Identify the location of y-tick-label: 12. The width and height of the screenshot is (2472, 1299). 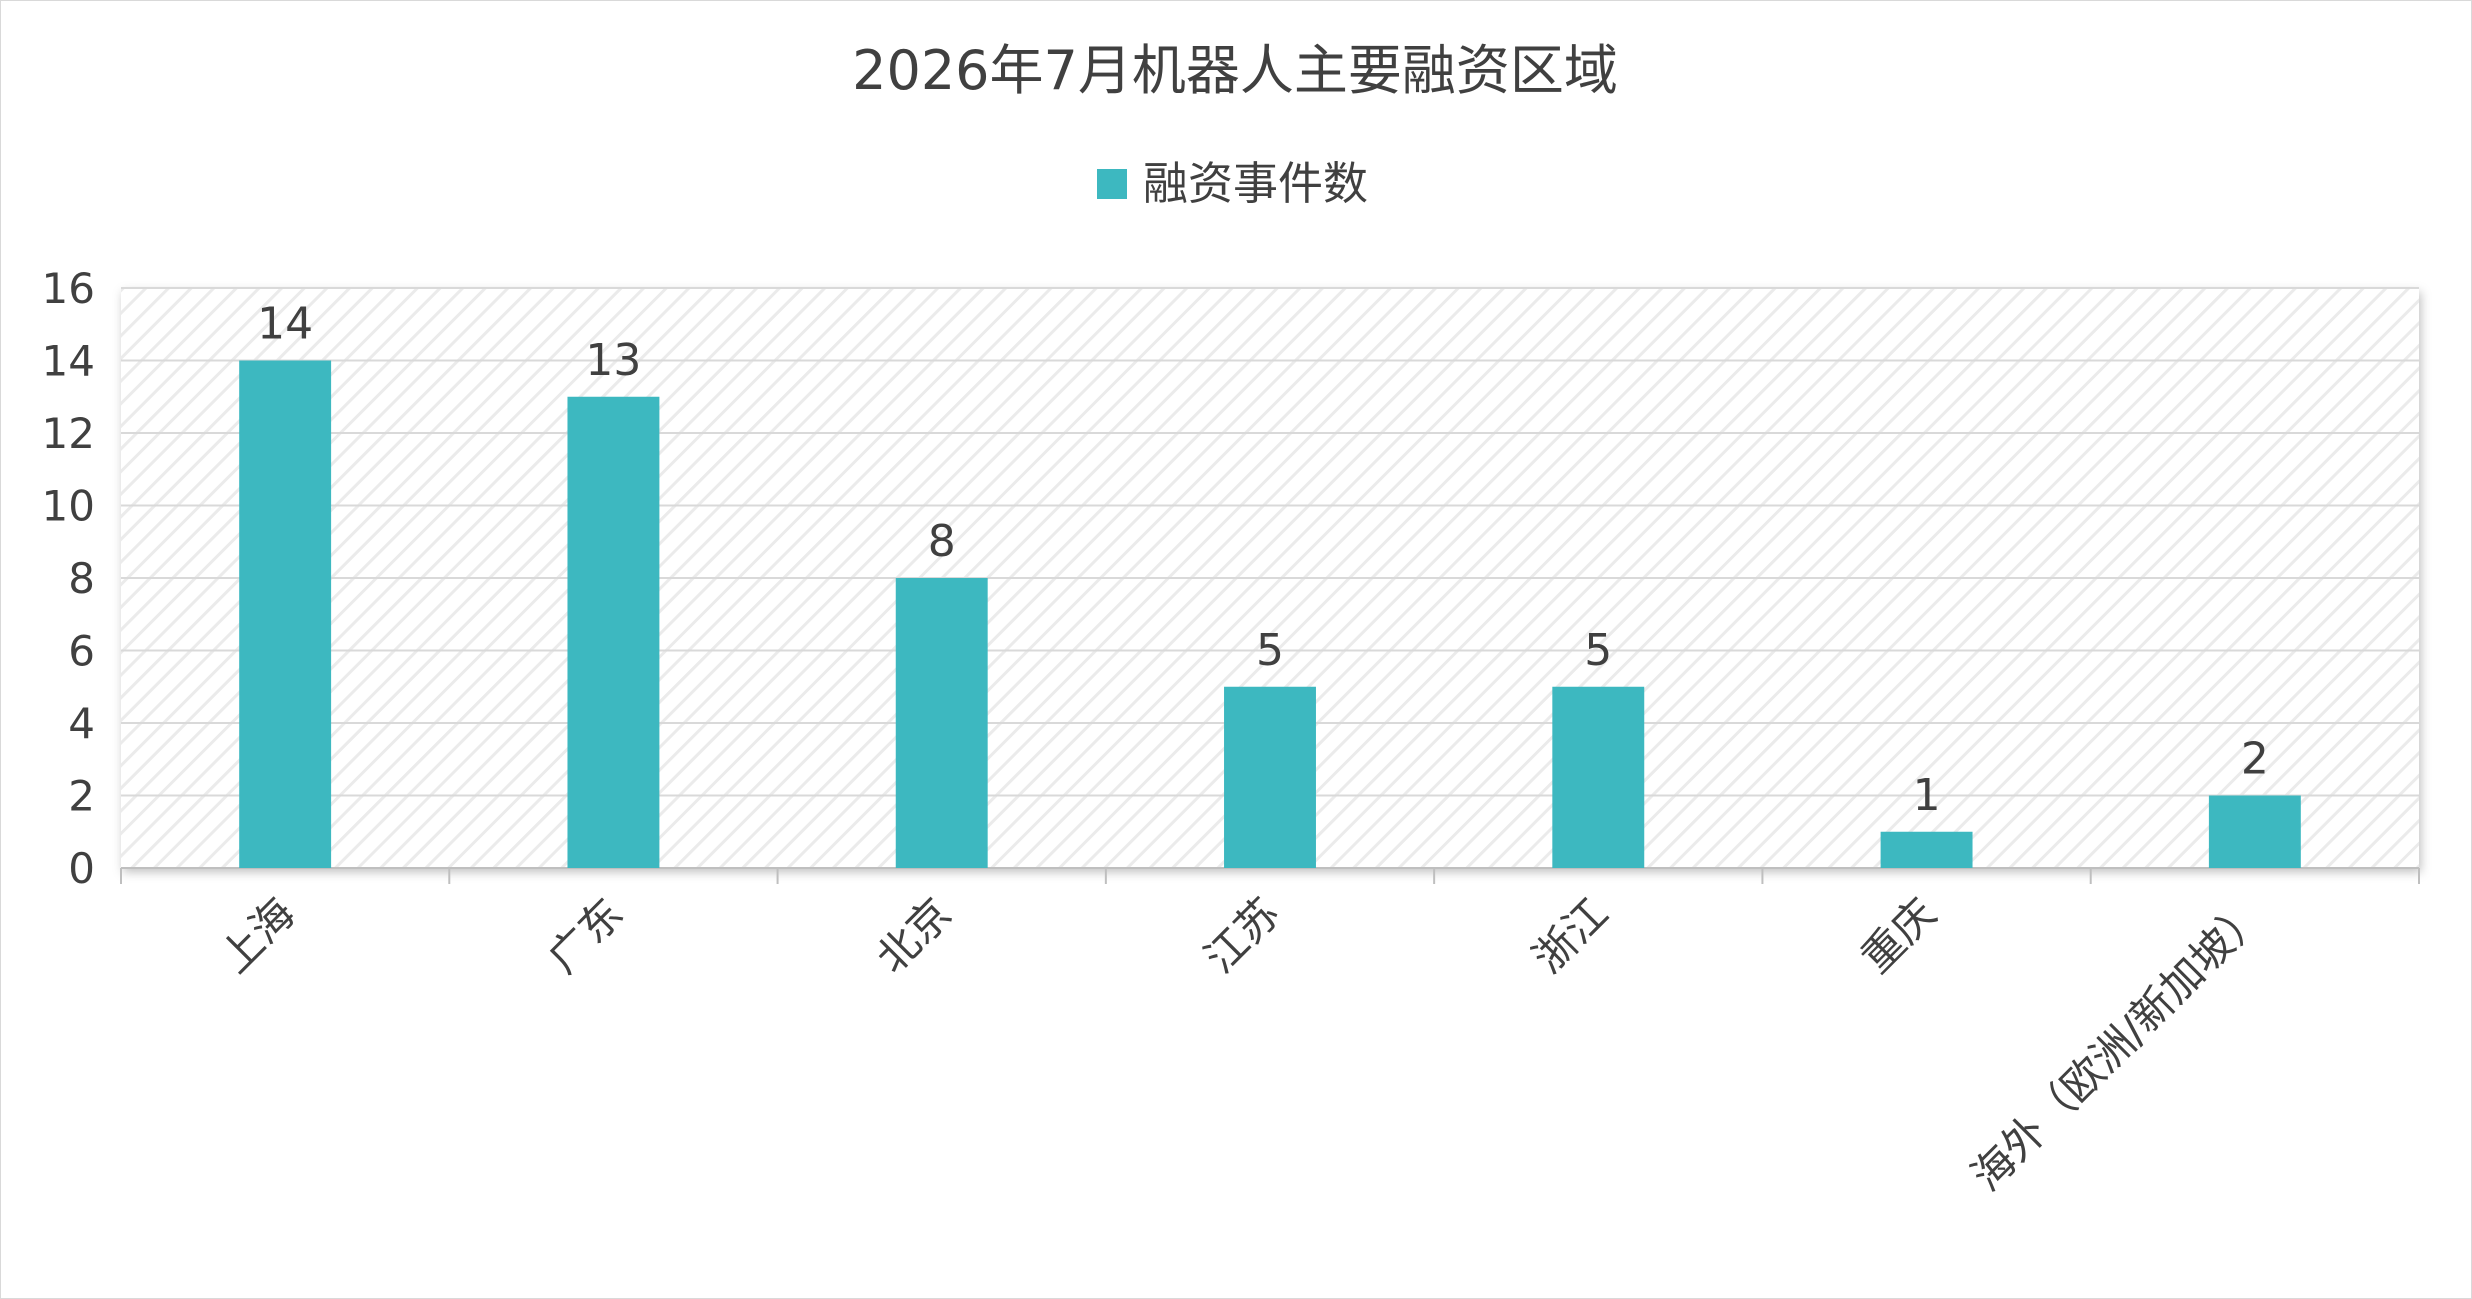
(68, 433).